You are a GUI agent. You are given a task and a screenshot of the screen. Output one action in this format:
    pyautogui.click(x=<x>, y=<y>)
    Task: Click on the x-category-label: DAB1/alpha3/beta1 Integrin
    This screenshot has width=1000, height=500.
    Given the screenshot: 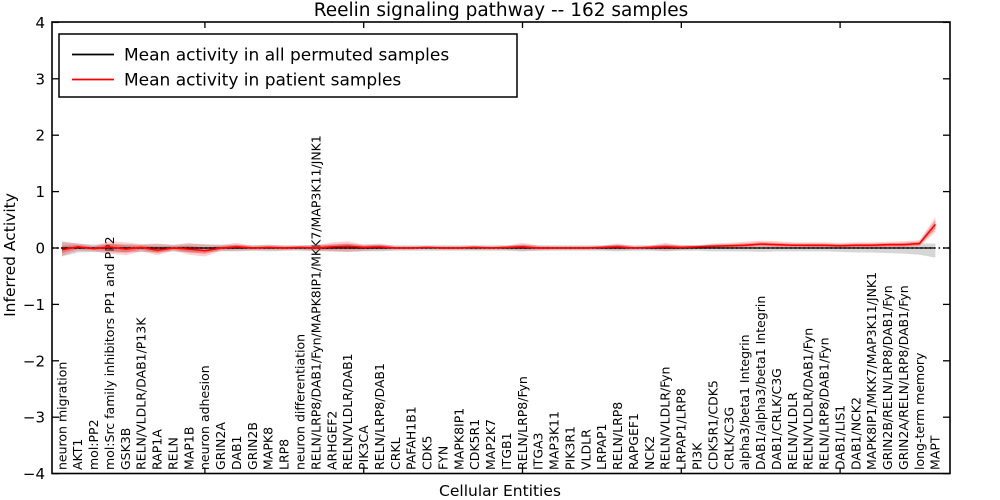 What is the action you would take?
    pyautogui.click(x=760, y=383)
    